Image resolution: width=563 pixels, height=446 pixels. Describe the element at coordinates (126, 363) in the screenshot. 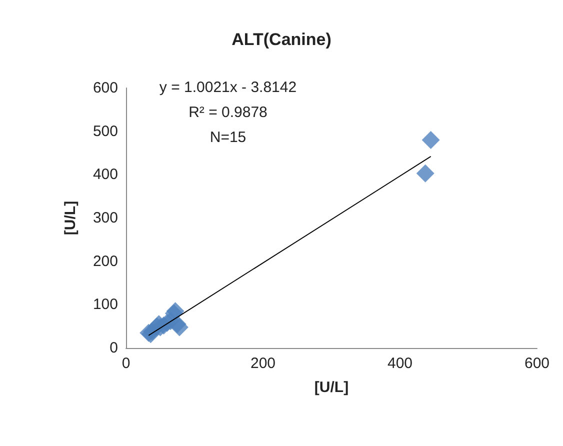

I see `x-tick-label: 0` at that location.